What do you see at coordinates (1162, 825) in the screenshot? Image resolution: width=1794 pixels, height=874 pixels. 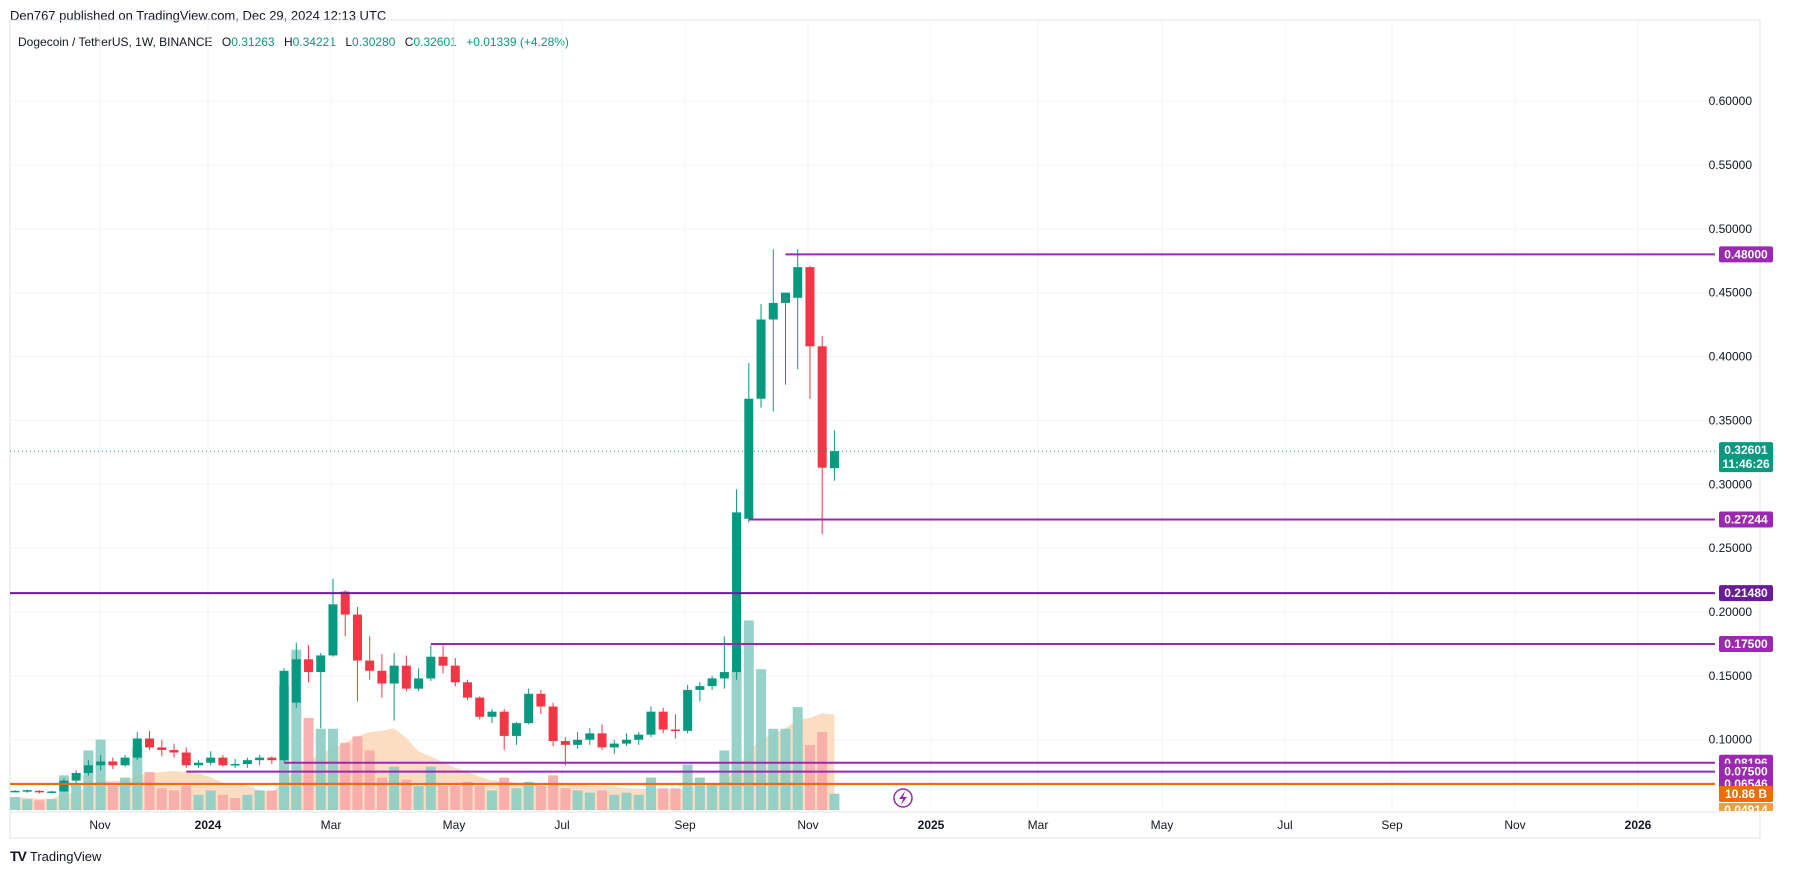 I see `x-tick-label: May` at bounding box center [1162, 825].